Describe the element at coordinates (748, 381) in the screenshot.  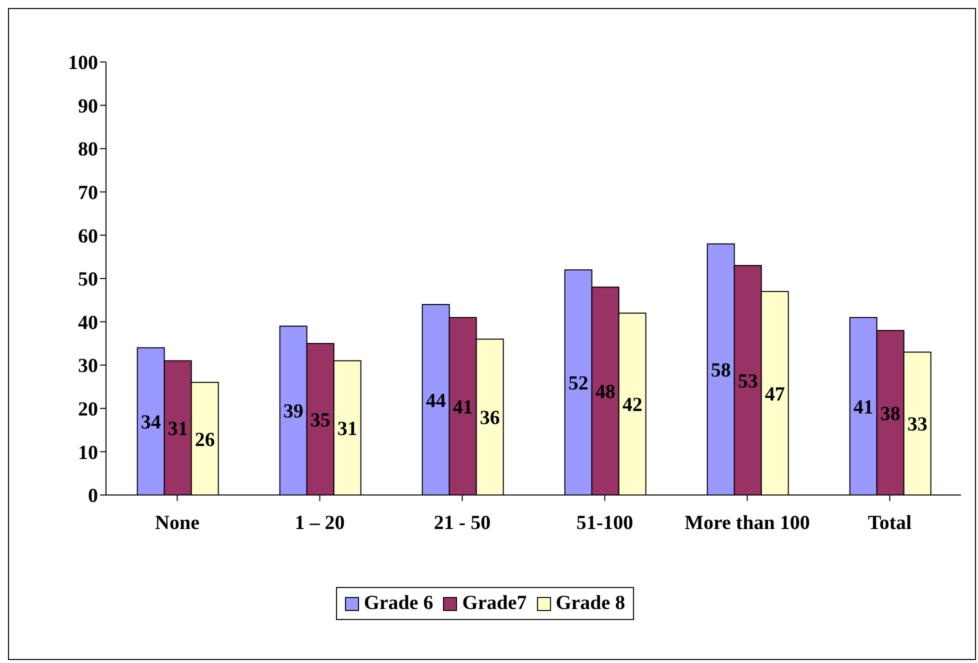
I see `data-label: 53` at that location.